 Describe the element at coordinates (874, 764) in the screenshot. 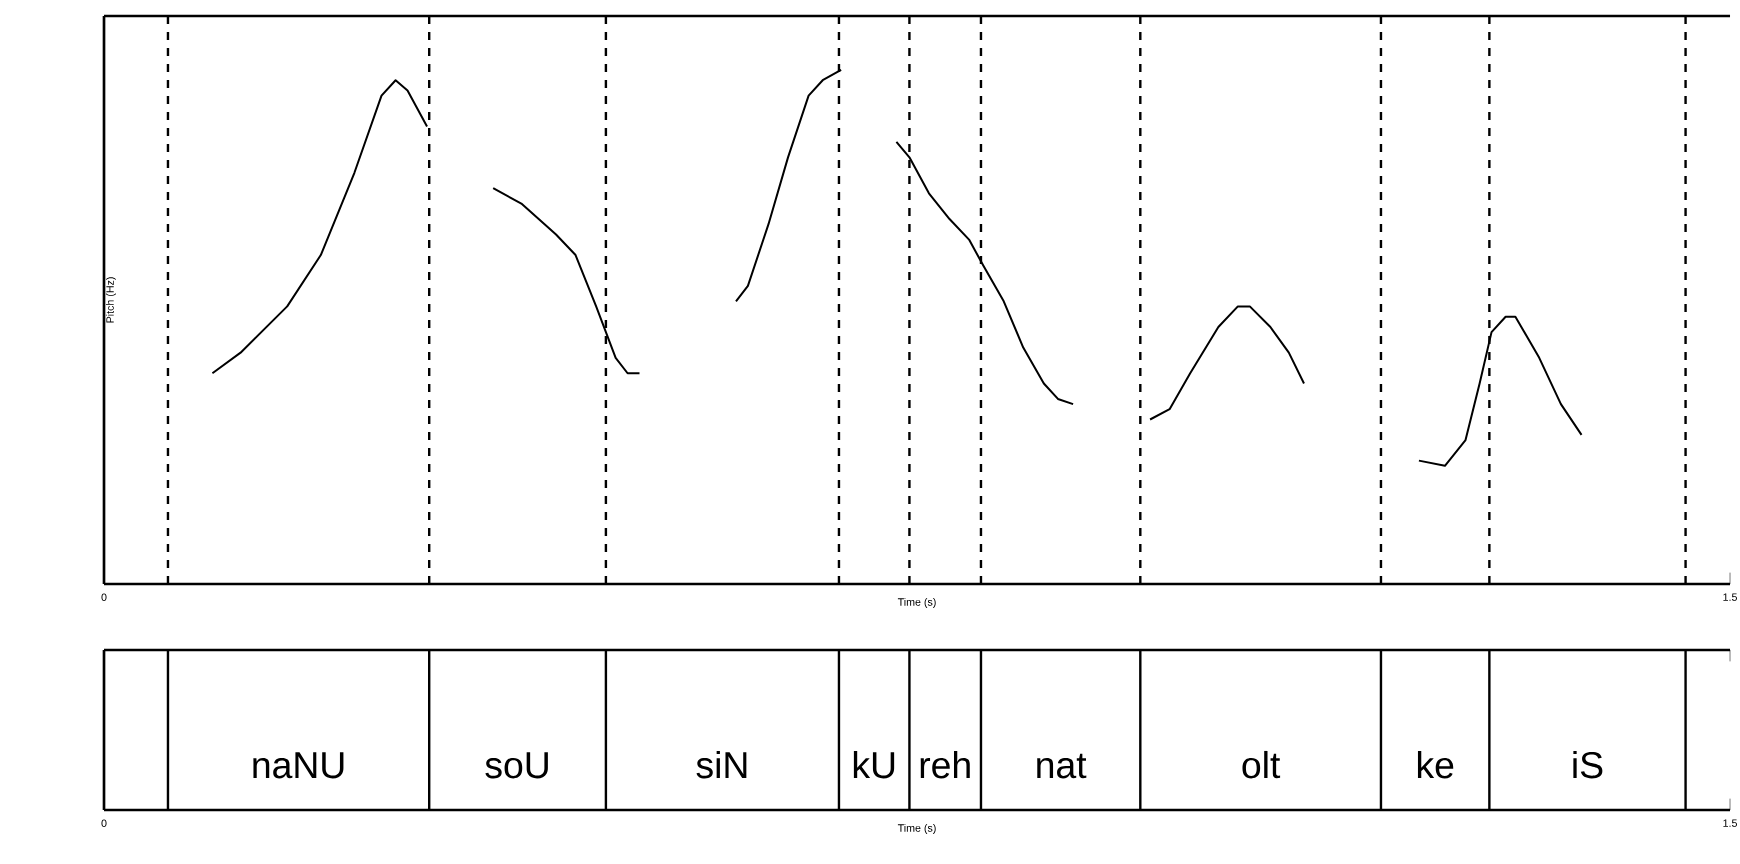

I see `text: kU` at that location.